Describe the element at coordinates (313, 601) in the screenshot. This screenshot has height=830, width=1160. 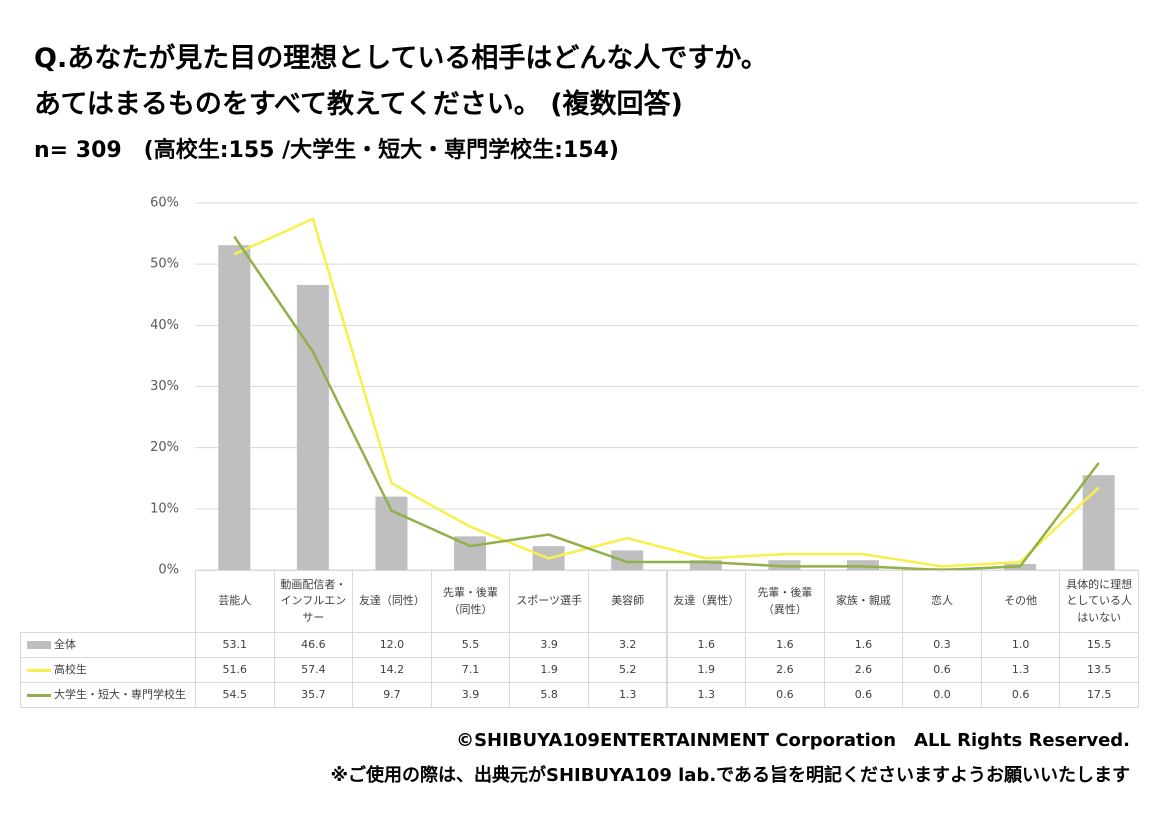
I see `category-label: 動画配信者・インフルエンサー` at that location.